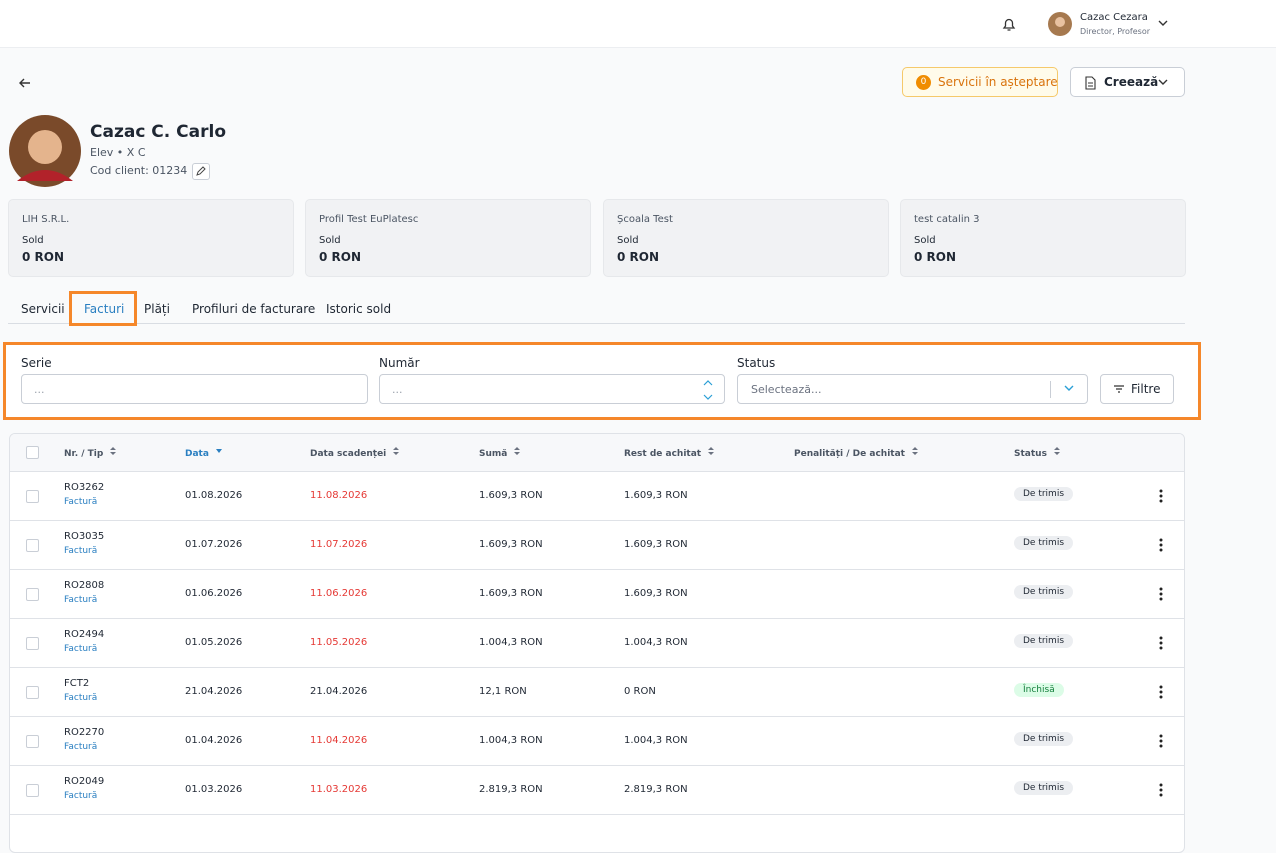 This screenshot has height=853, width=1276. What do you see at coordinates (339, 544) in the screenshot?
I see `due-date: 11.07.2026` at bounding box center [339, 544].